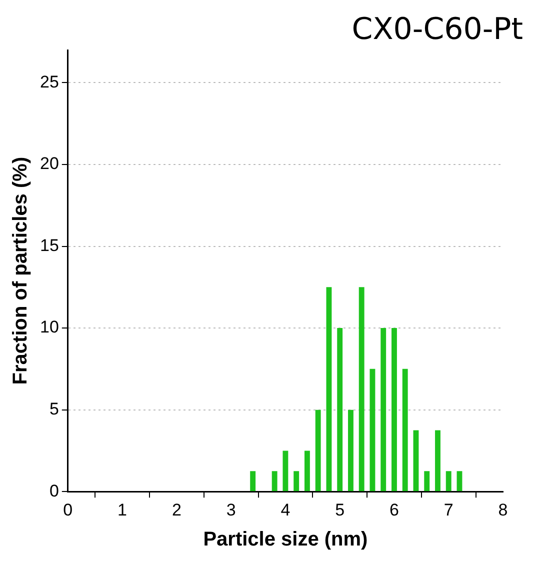  Describe the element at coordinates (54, 409) in the screenshot. I see `y-tick-label: 5` at that location.